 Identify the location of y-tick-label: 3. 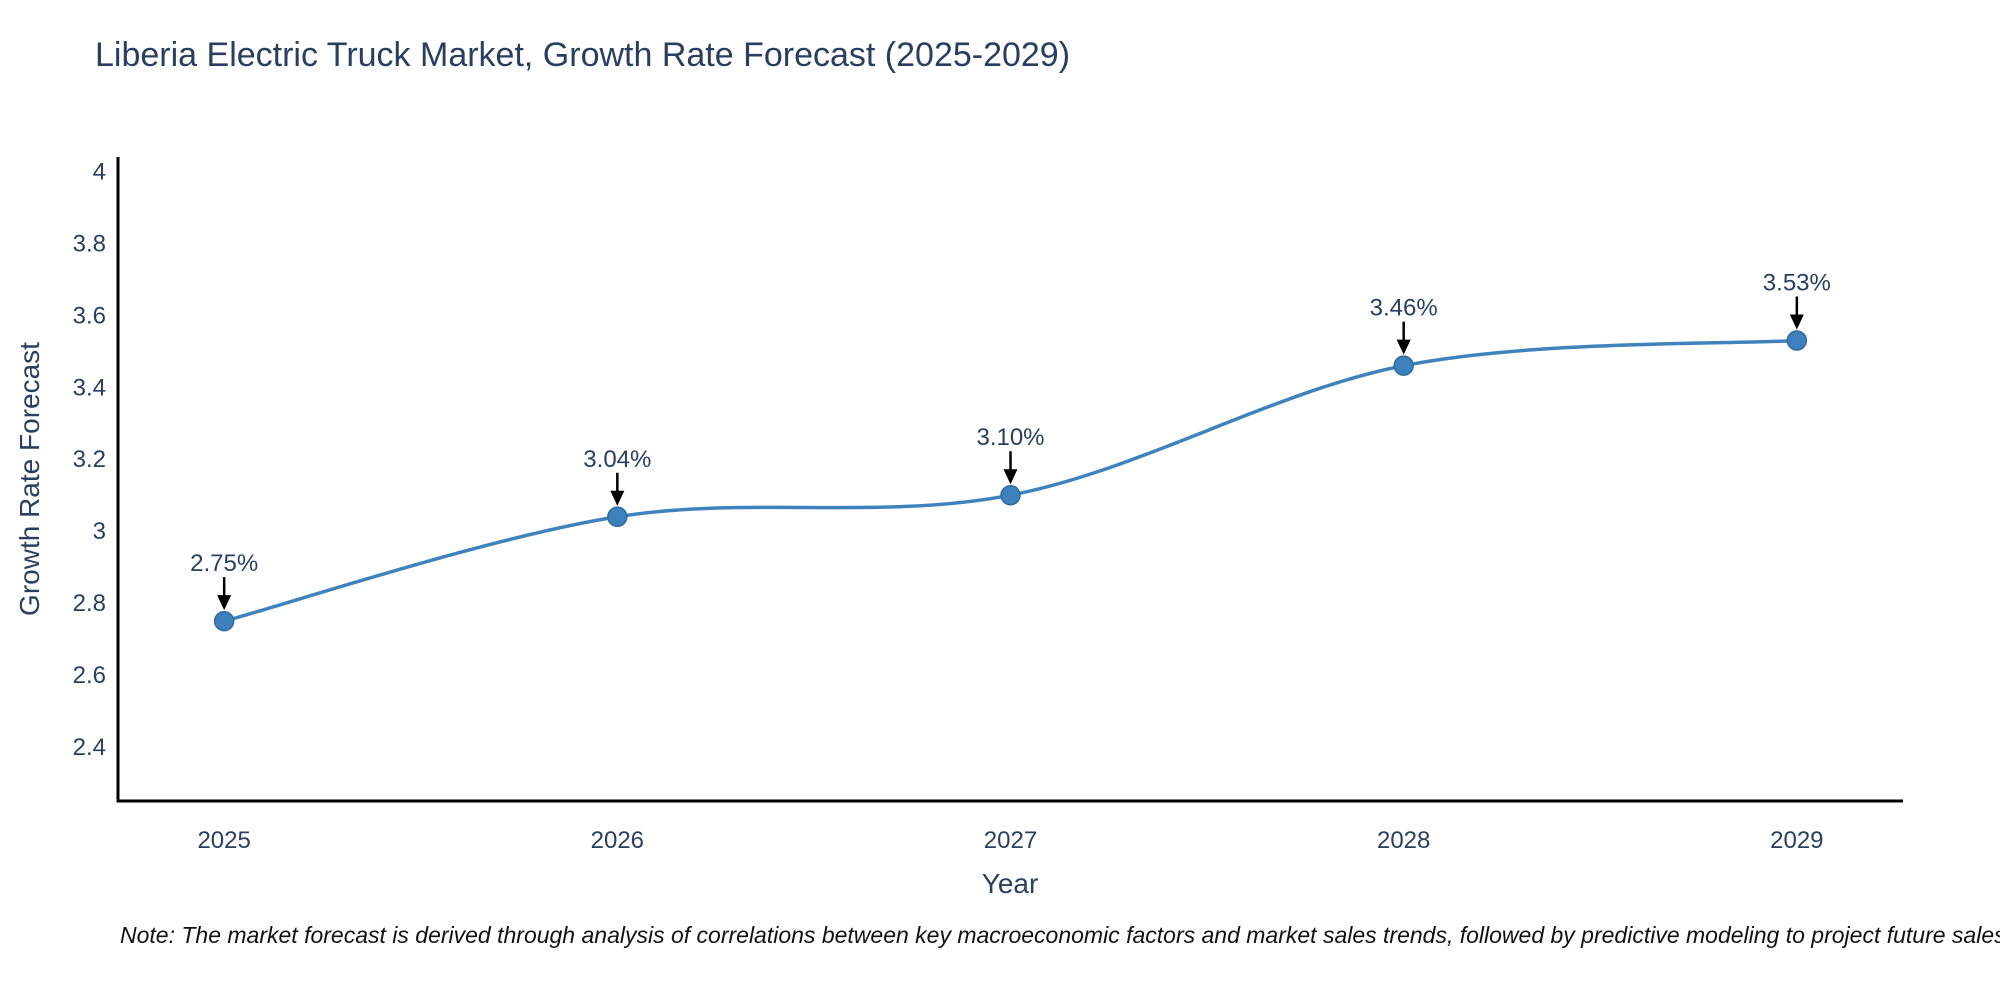
(99, 531).